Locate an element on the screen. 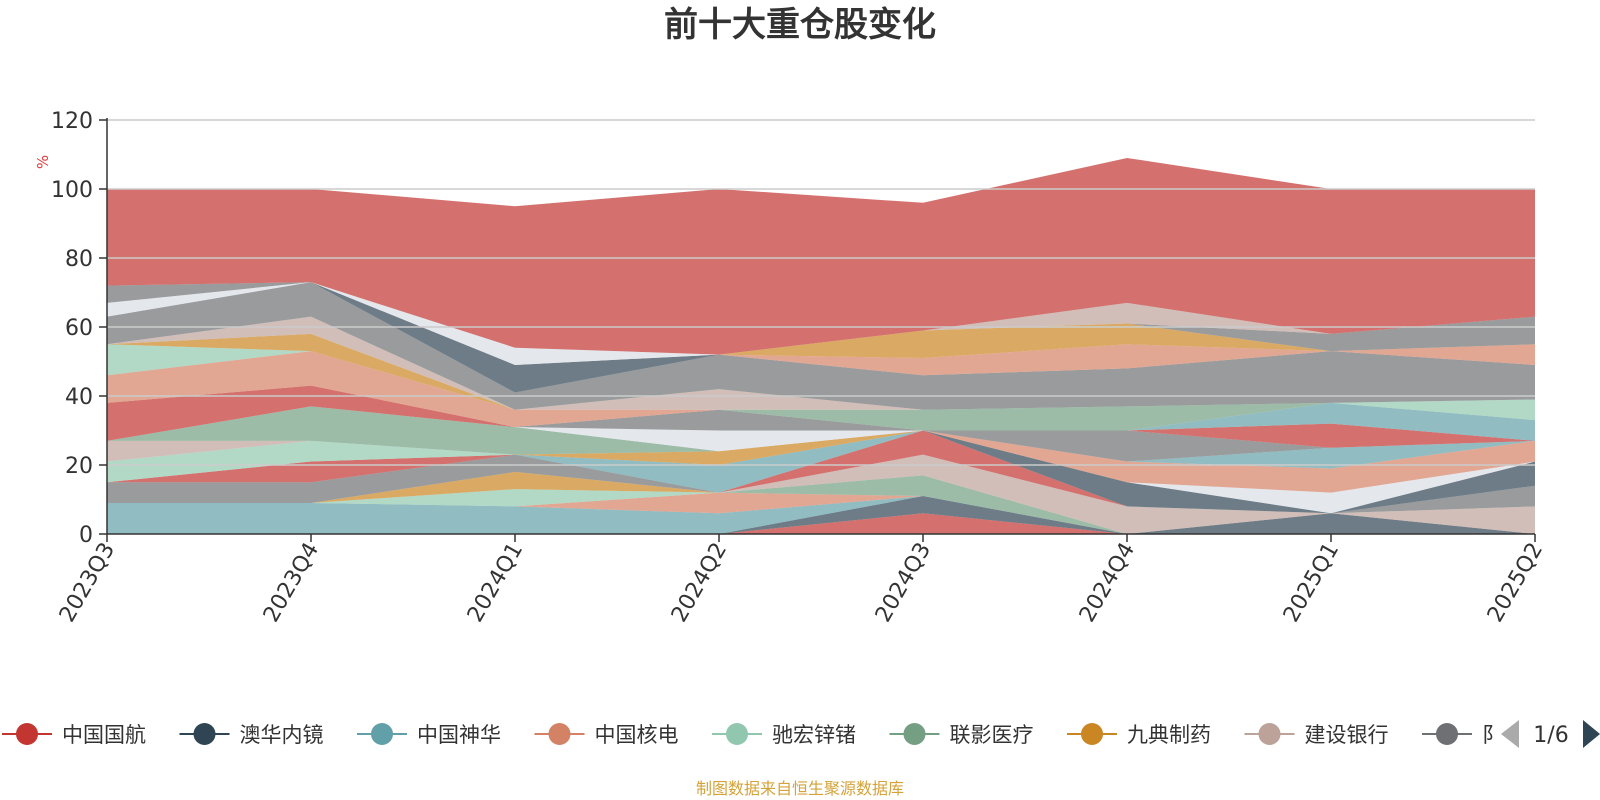  legend-next-page-icon is located at coordinates (1591, 734).